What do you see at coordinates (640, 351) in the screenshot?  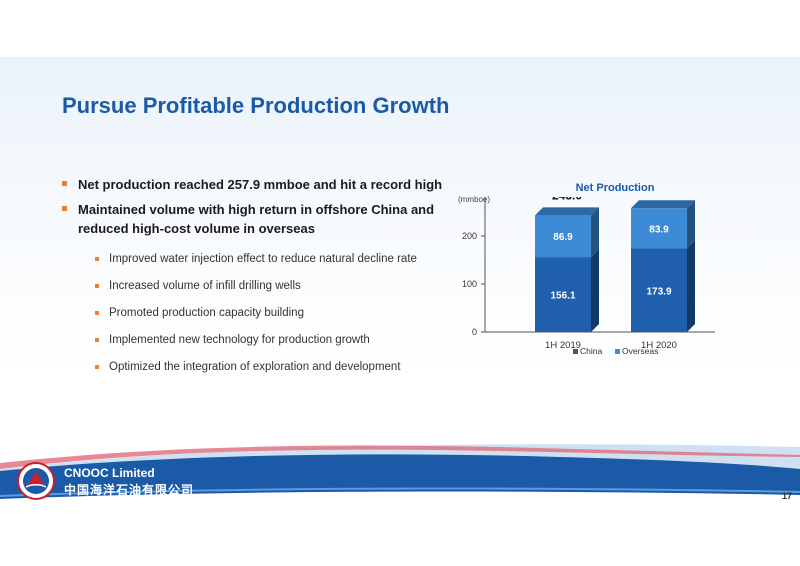 I see `legend-label: Overseas` at bounding box center [640, 351].